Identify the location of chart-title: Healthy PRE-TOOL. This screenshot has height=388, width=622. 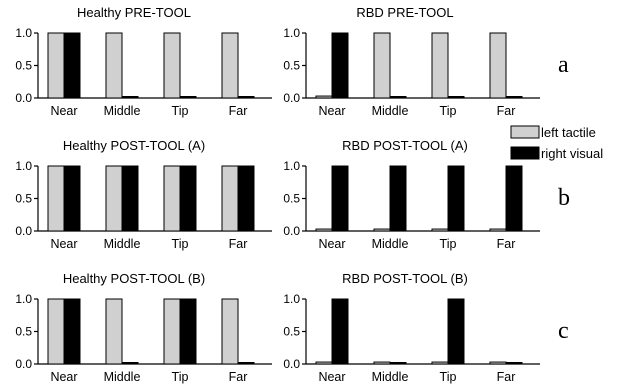
(134, 12).